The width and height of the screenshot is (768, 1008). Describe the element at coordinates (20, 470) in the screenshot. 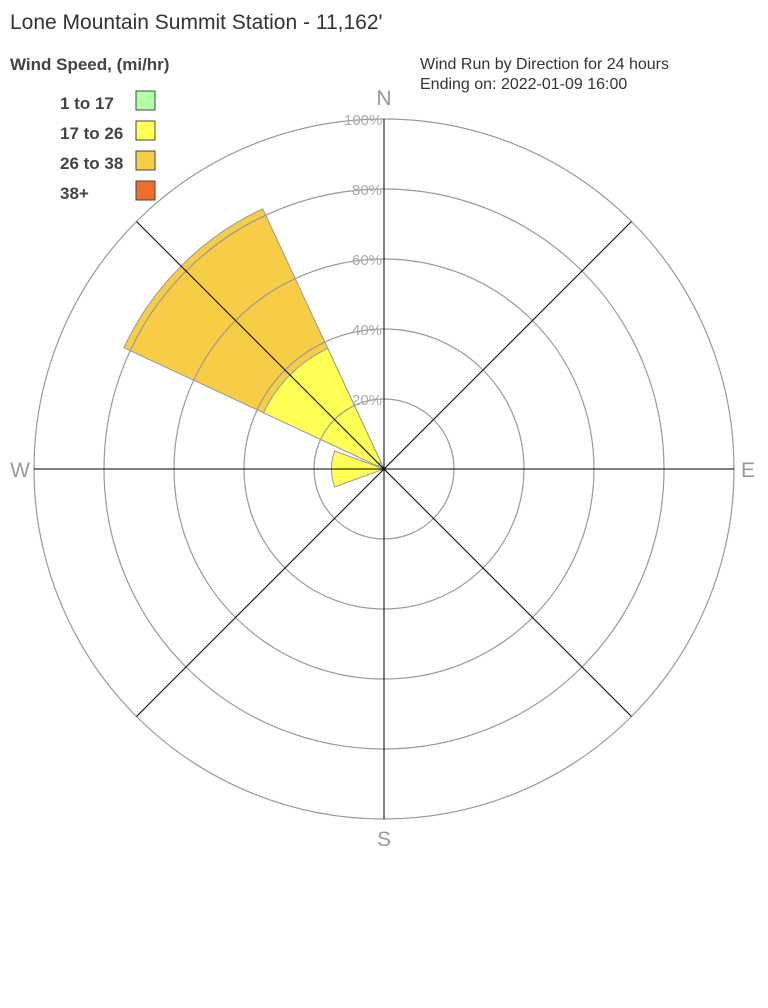

I see `direction-label-w: W` at that location.